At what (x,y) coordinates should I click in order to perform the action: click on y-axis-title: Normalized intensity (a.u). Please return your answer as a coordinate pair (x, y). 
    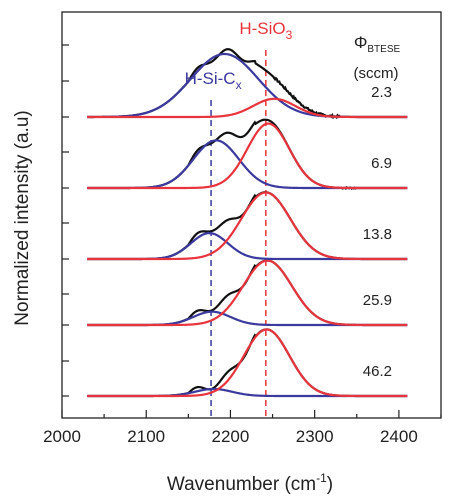
    Looking at the image, I should click on (22, 217).